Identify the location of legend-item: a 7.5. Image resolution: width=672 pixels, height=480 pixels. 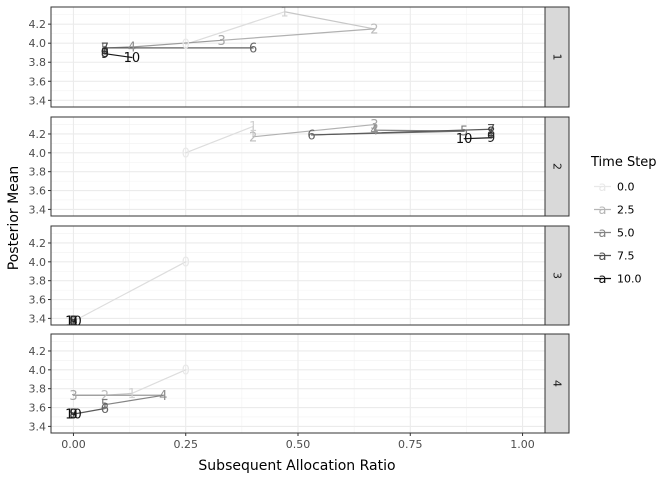
(614, 255).